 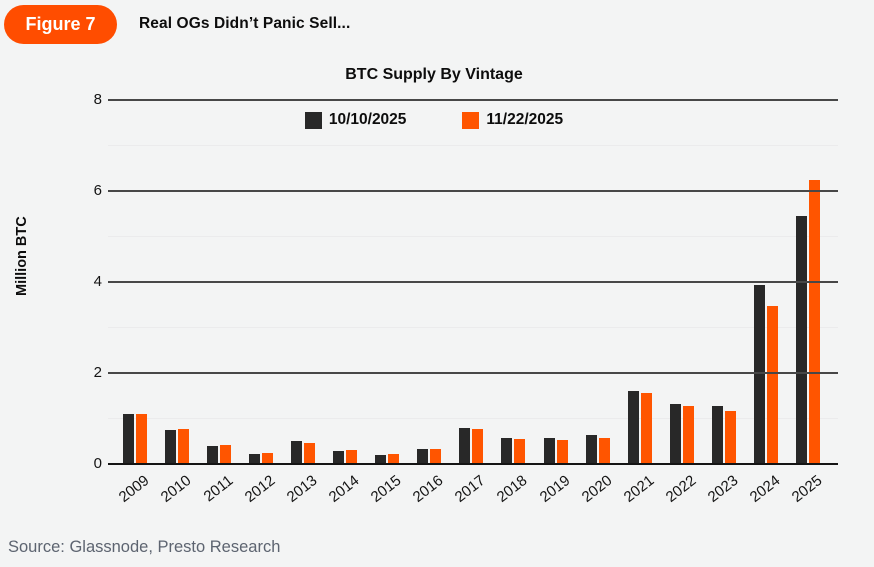 What do you see at coordinates (97, 281) in the screenshot?
I see `y-tick-label: 4` at bounding box center [97, 281].